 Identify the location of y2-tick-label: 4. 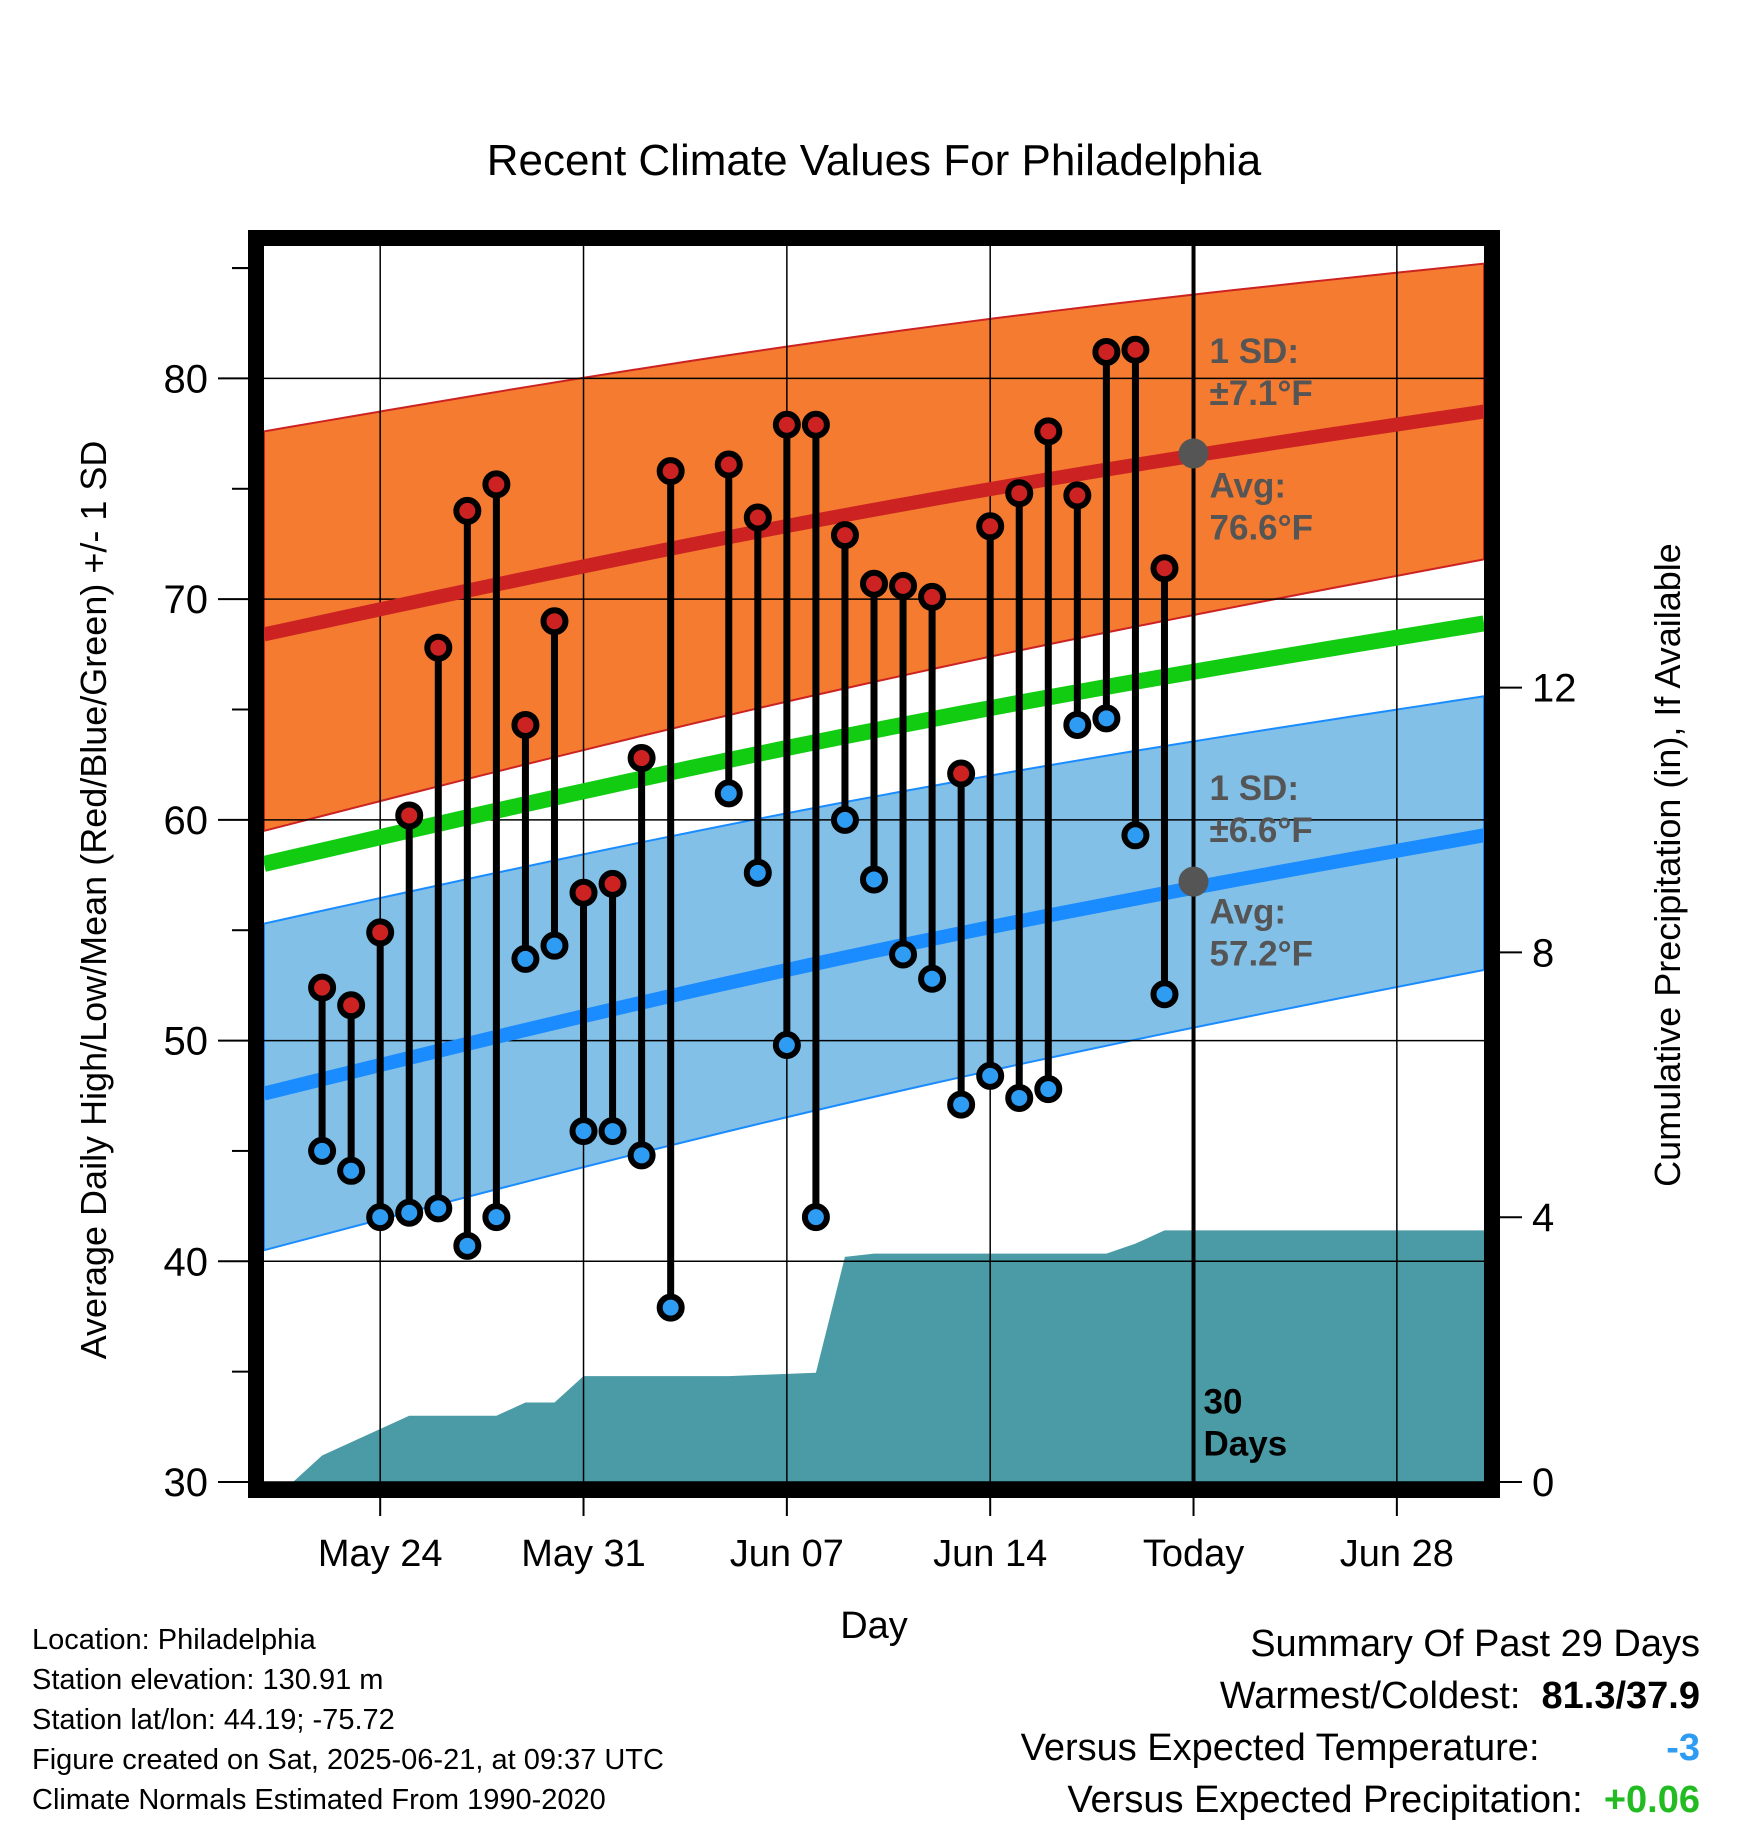
(1543, 1218).